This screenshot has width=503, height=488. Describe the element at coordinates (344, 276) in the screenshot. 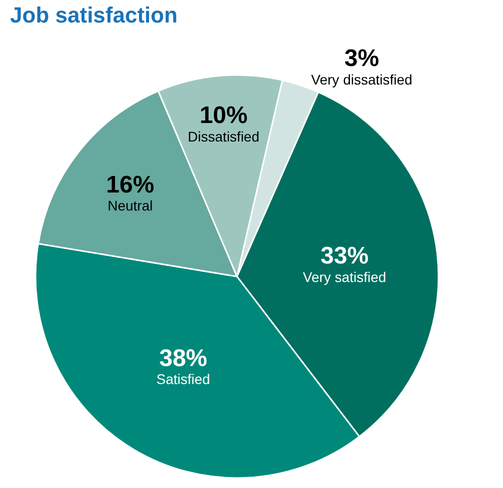

I see `slice-label: Very satisfied` at that location.